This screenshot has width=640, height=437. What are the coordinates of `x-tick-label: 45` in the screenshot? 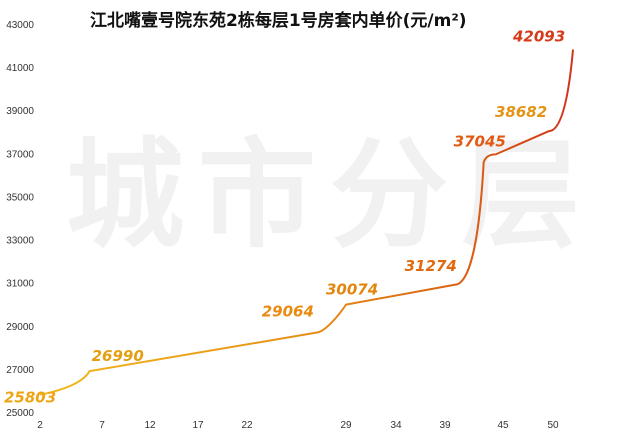 It's located at (503, 425).